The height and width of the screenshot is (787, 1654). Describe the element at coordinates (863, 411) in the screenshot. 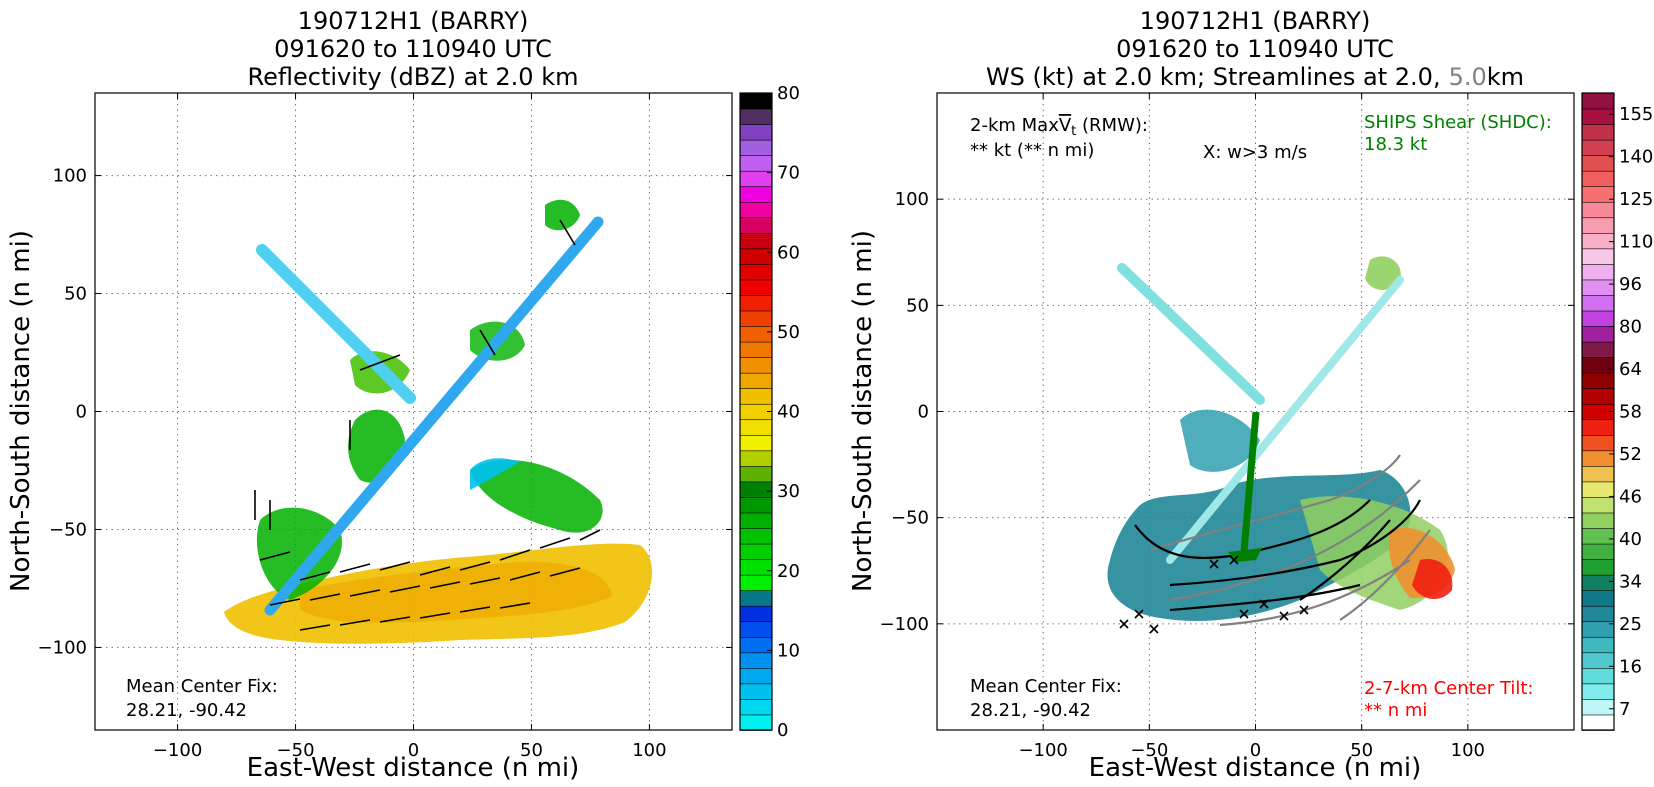

I see `right-ylabel: North-South distance (n mi)` at that location.